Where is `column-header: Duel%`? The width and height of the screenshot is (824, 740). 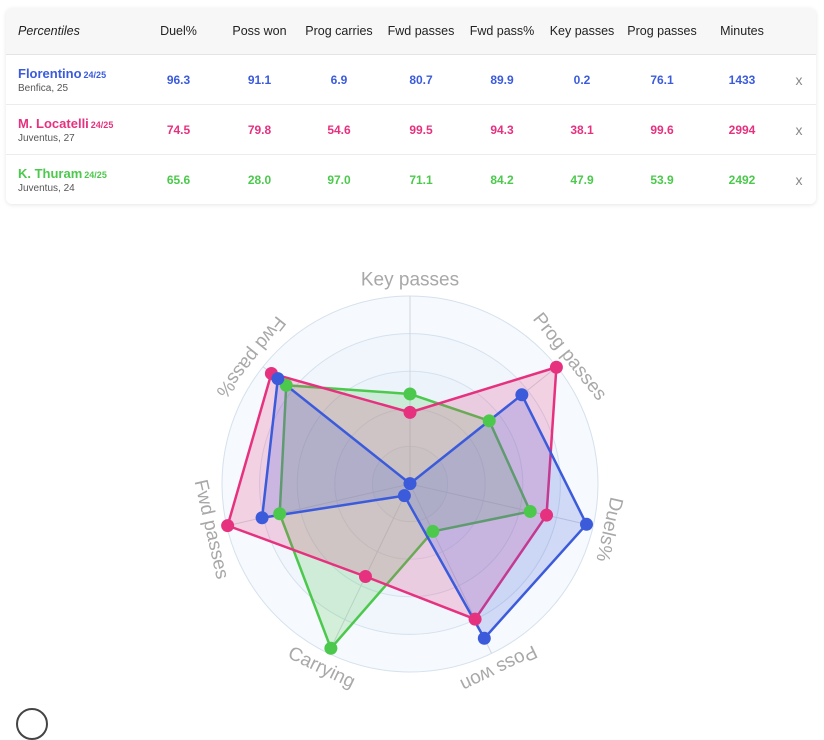 column-header: Duel% is located at coordinates (178, 31).